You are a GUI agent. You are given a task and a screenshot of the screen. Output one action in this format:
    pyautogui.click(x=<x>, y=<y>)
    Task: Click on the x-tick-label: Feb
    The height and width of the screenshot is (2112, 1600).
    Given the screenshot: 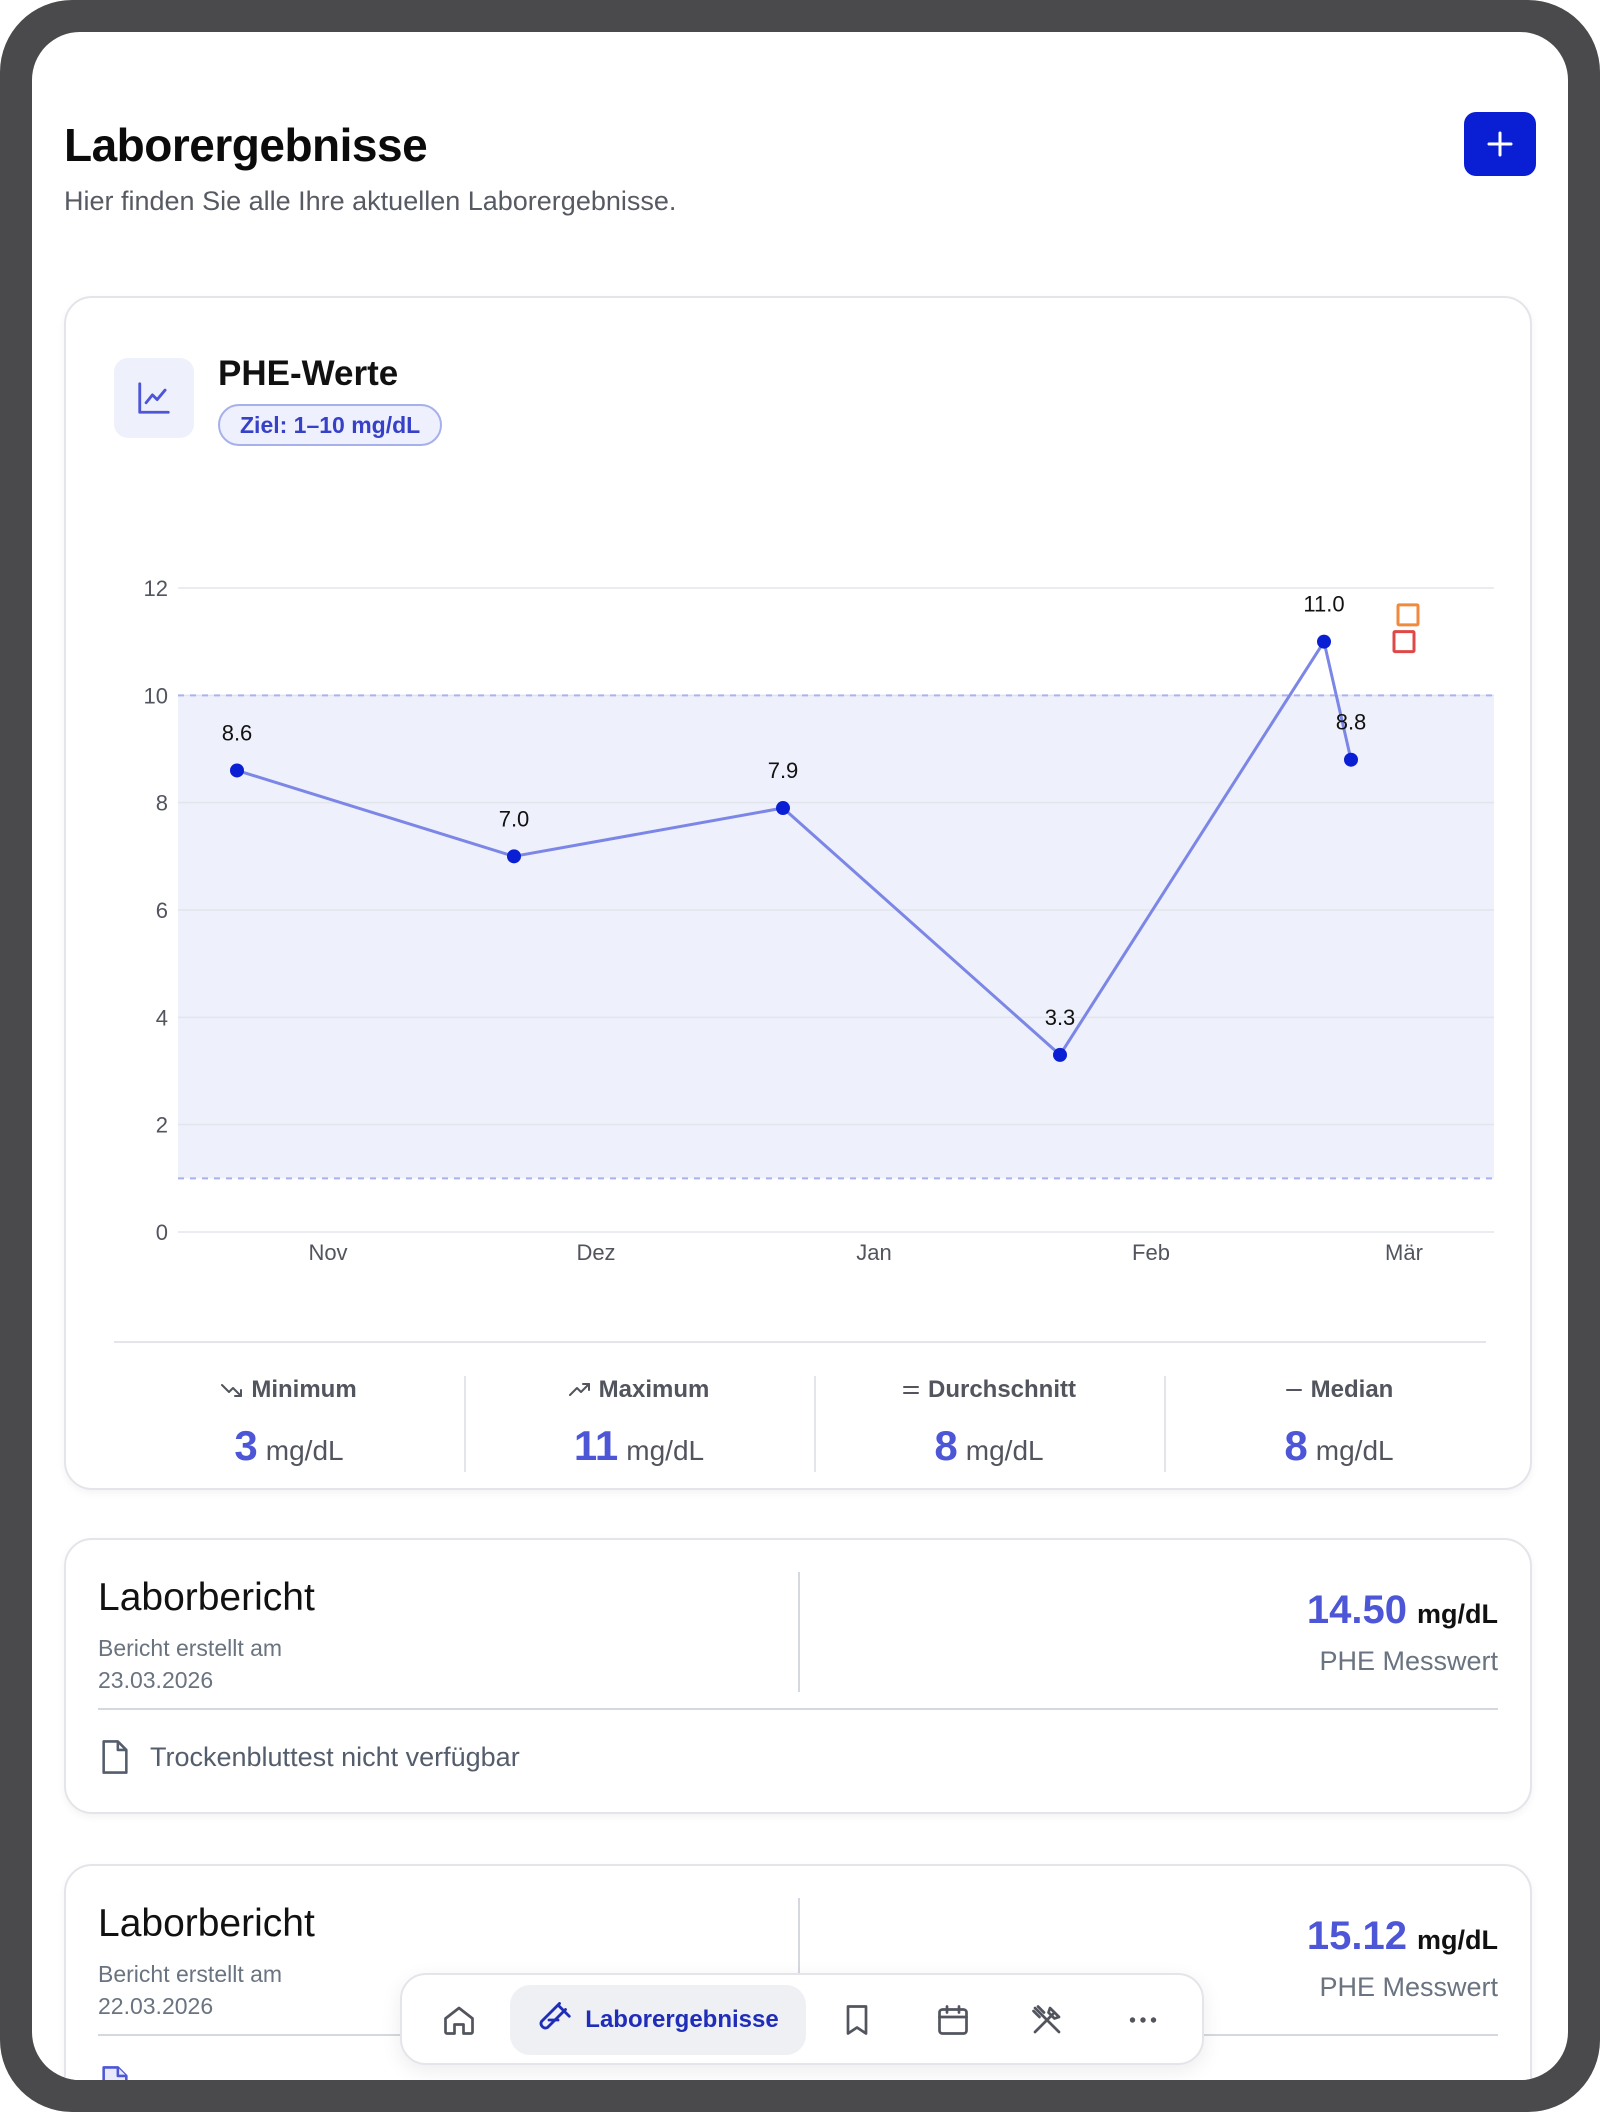 What is the action you would take?
    pyautogui.click(x=1151, y=1252)
    